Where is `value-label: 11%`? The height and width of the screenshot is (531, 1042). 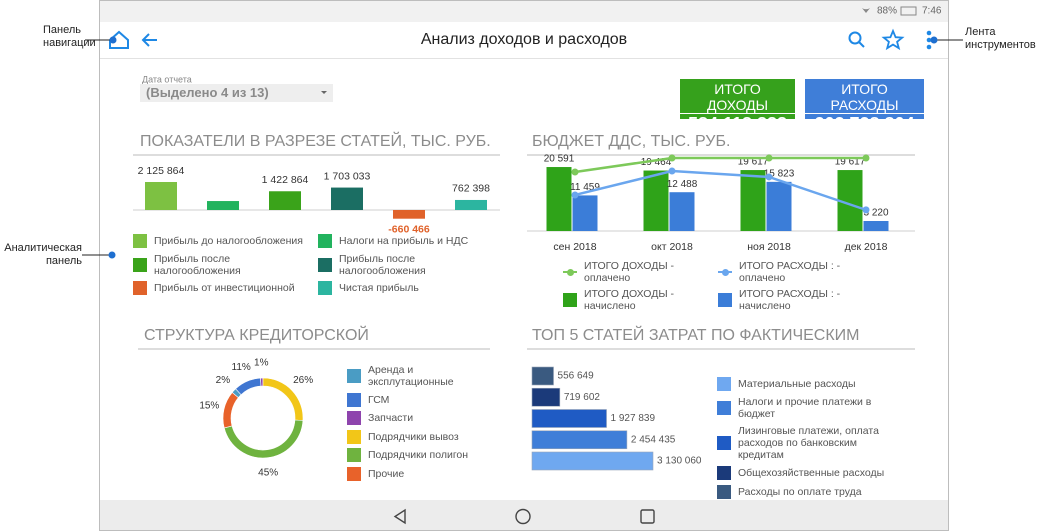
value-label: 11% is located at coordinates (241, 367).